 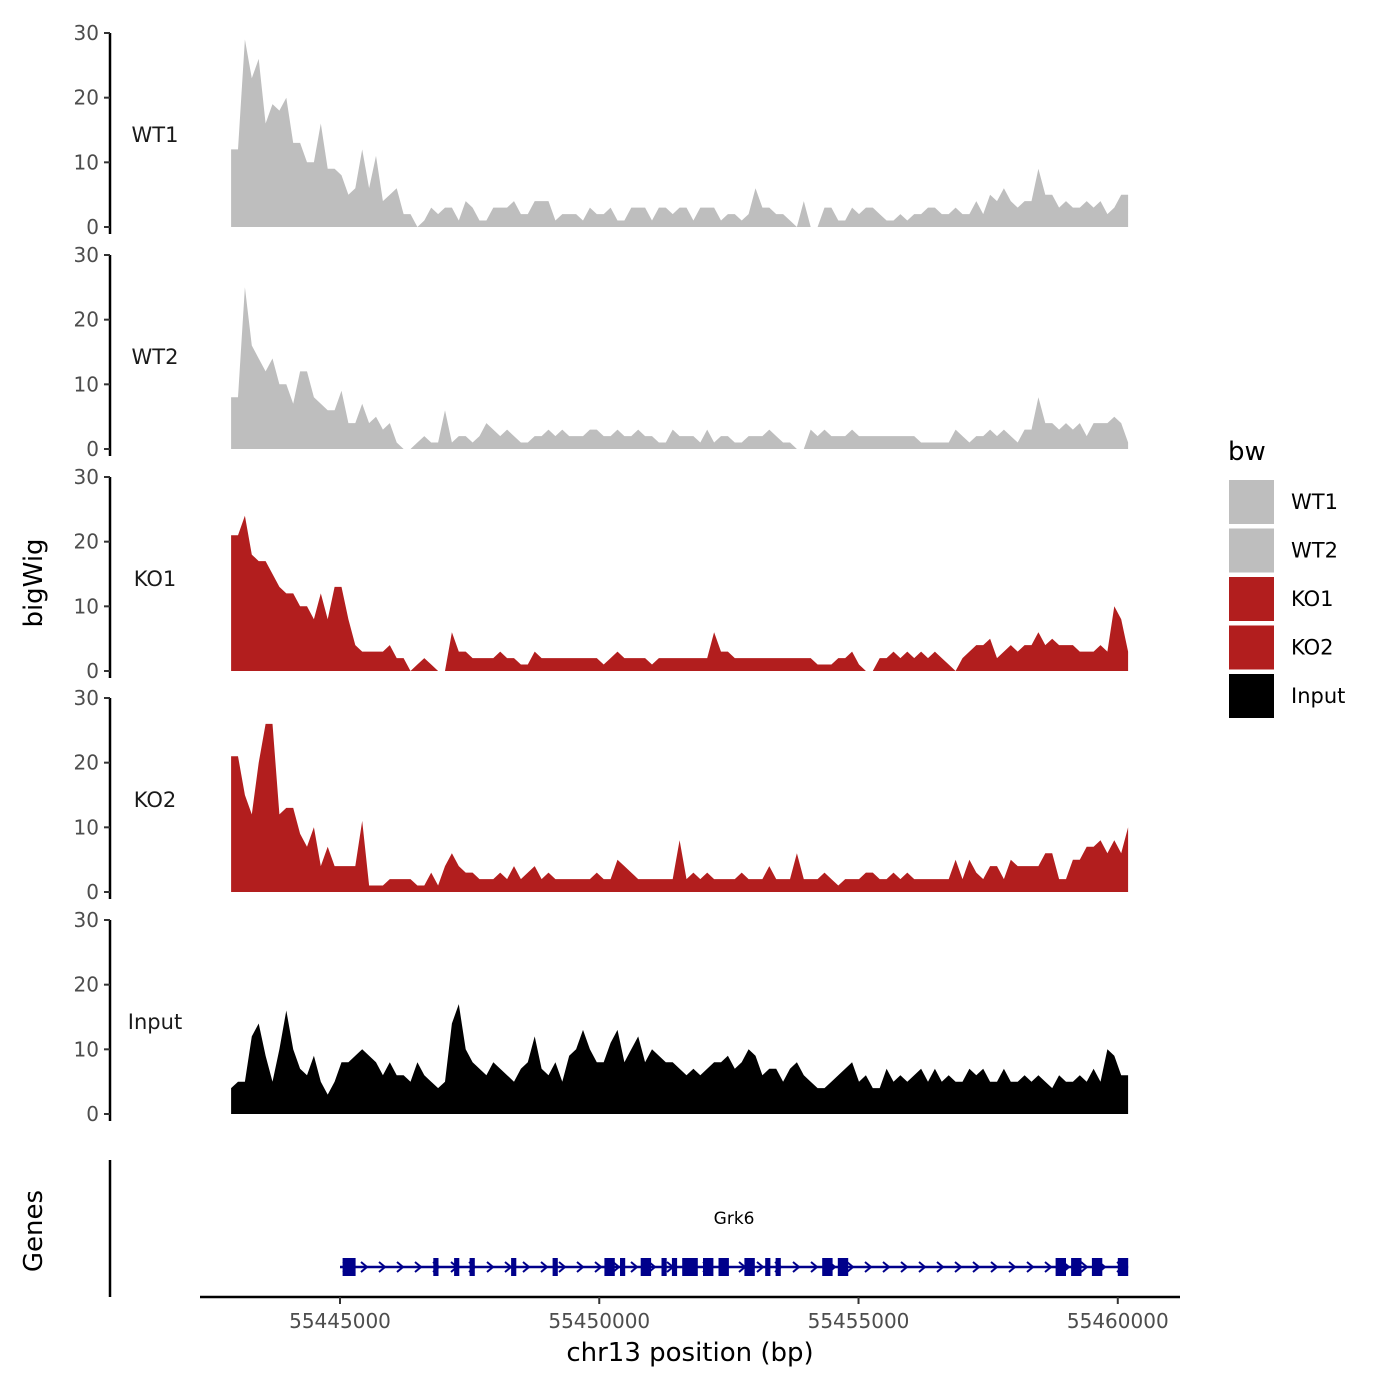 What do you see at coordinates (1251, 647) in the screenshot?
I see `legend-key-ko2` at bounding box center [1251, 647].